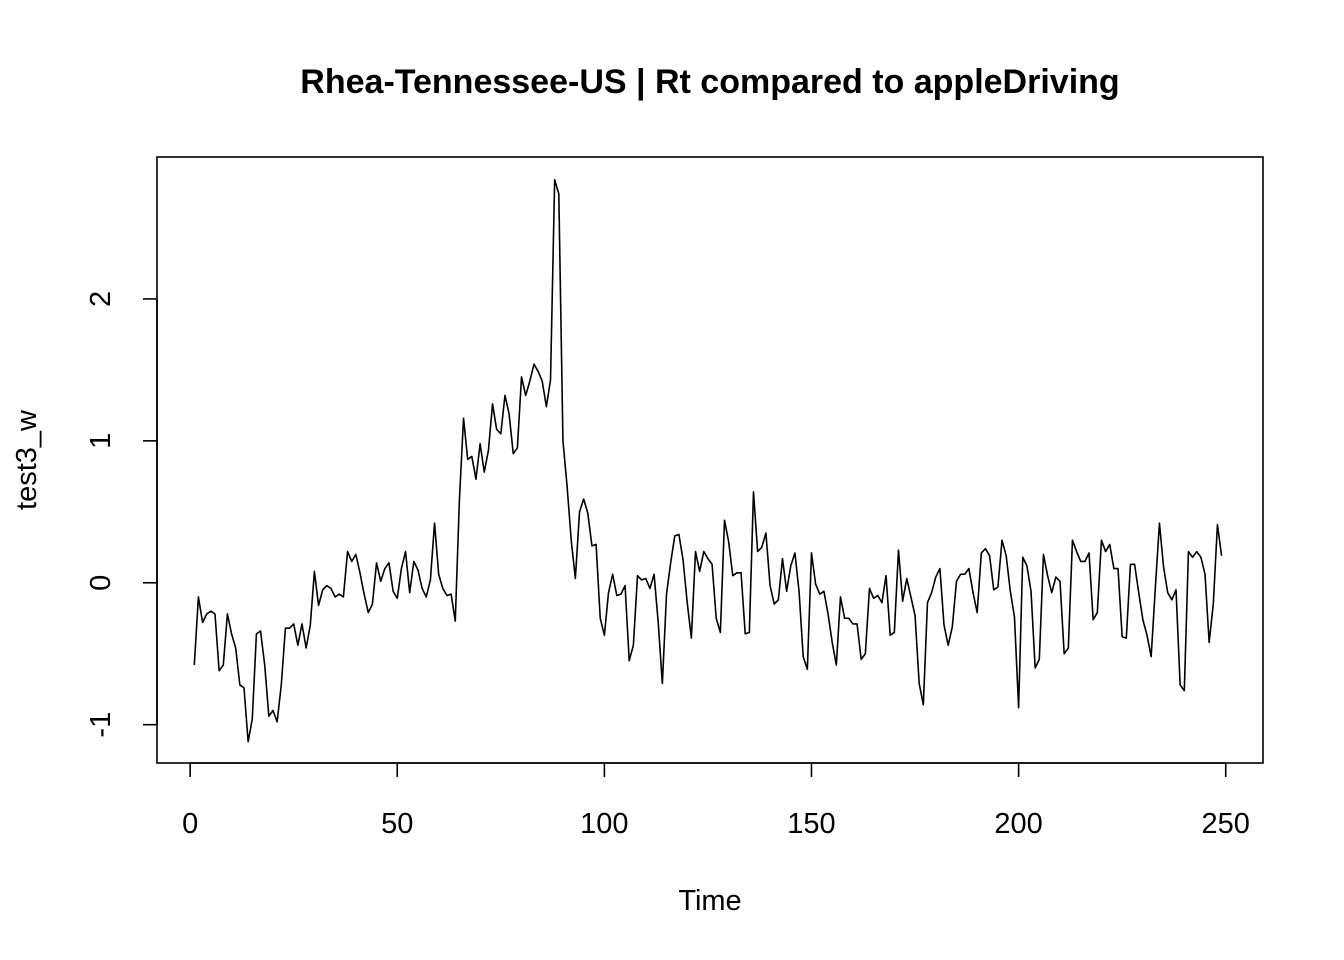 This screenshot has height=960, width=1344. What do you see at coordinates (101, 725) in the screenshot?
I see `y-tick-label: -1` at bounding box center [101, 725].